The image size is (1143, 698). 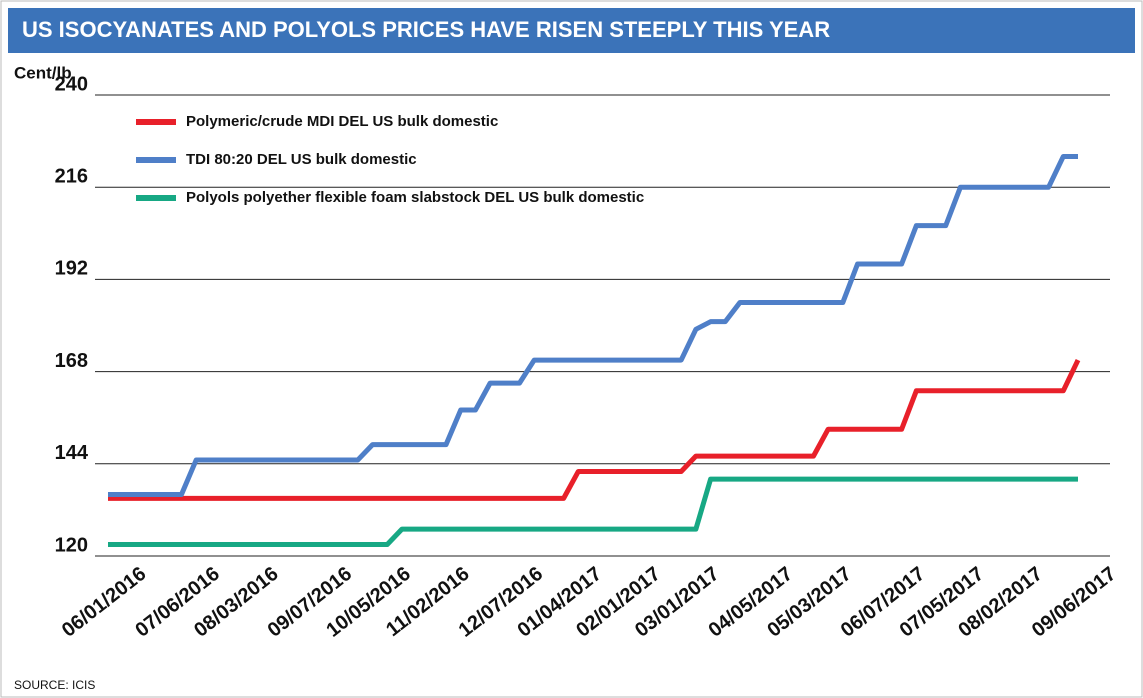 I want to click on y-tick-label: 216, so click(x=71, y=176).